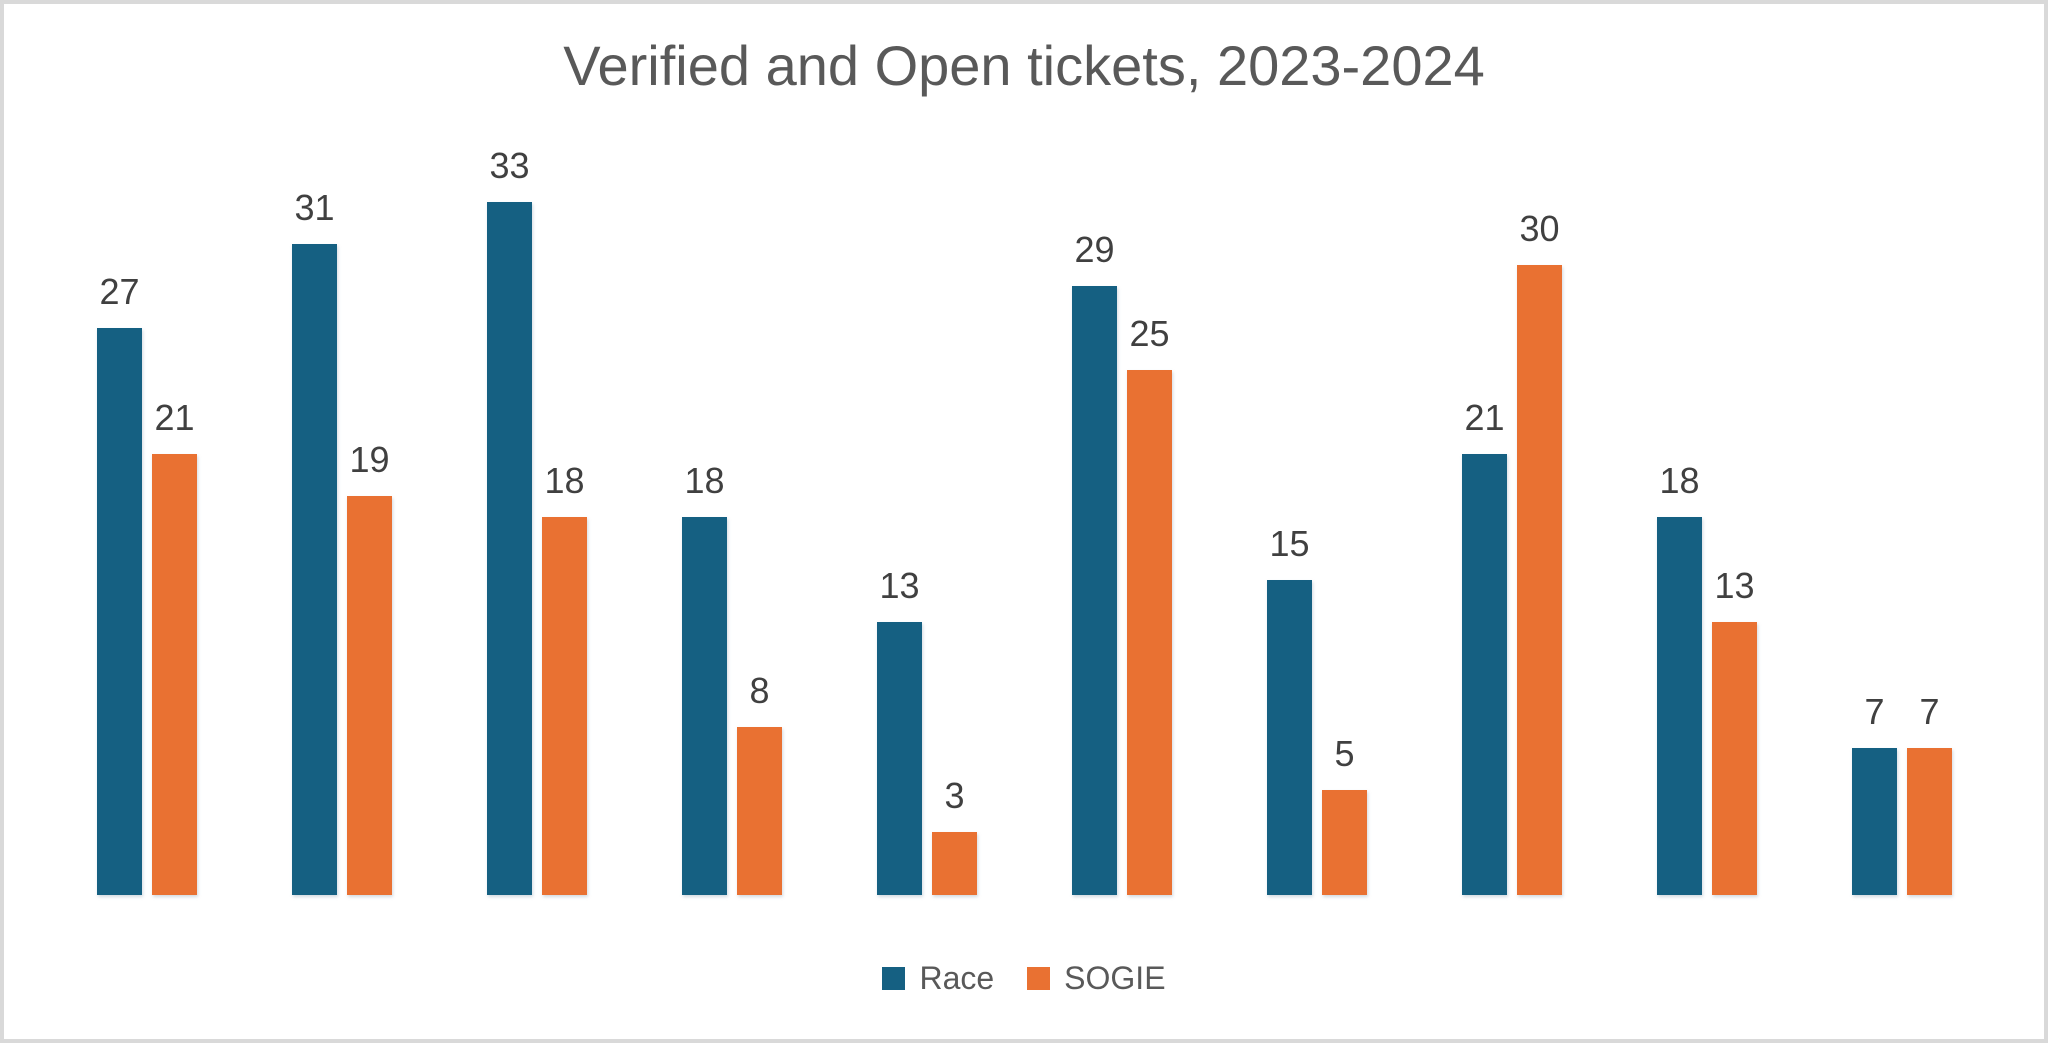 The image size is (2048, 1043). I want to click on bar-group: 18 13, so click(1707, 678).